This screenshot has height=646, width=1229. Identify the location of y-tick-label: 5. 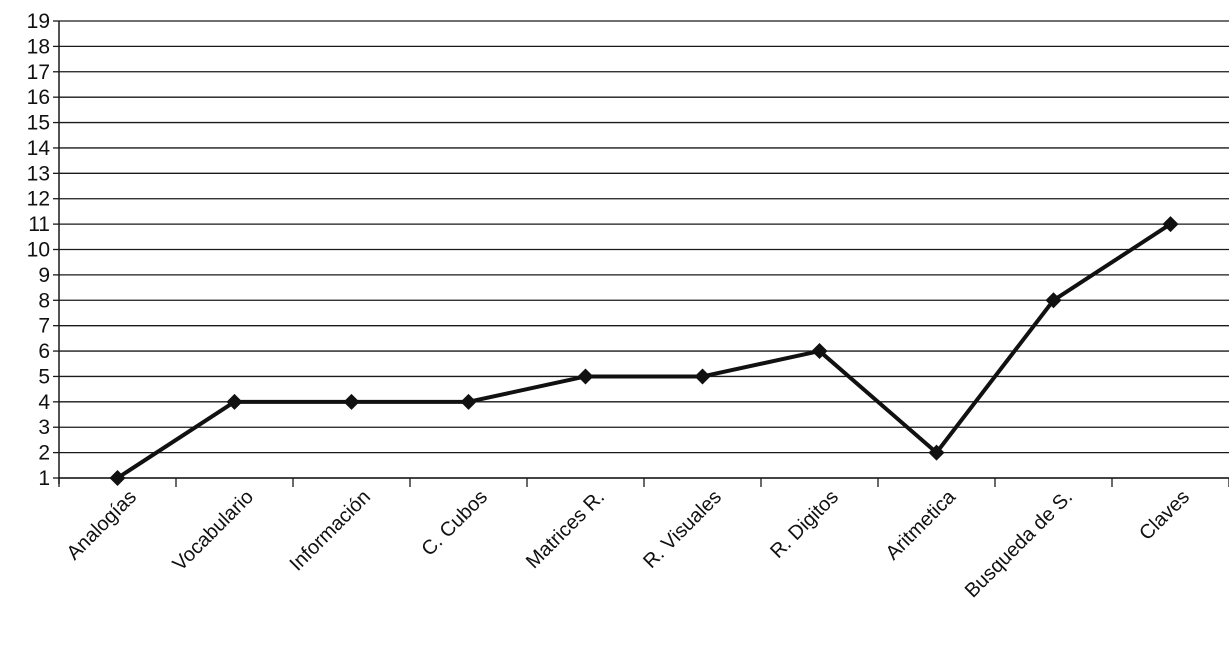
(44, 376).